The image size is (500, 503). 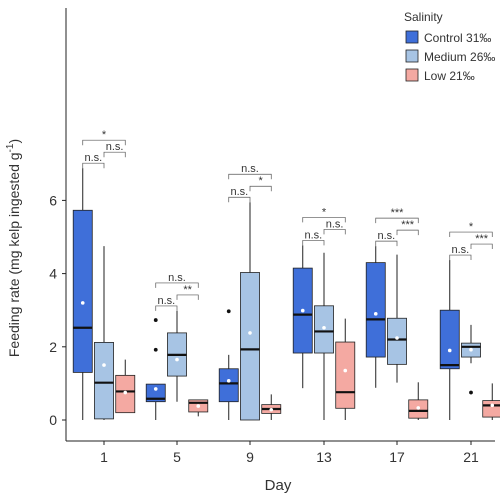 I want to click on legend-swatch-low, so click(x=412, y=75).